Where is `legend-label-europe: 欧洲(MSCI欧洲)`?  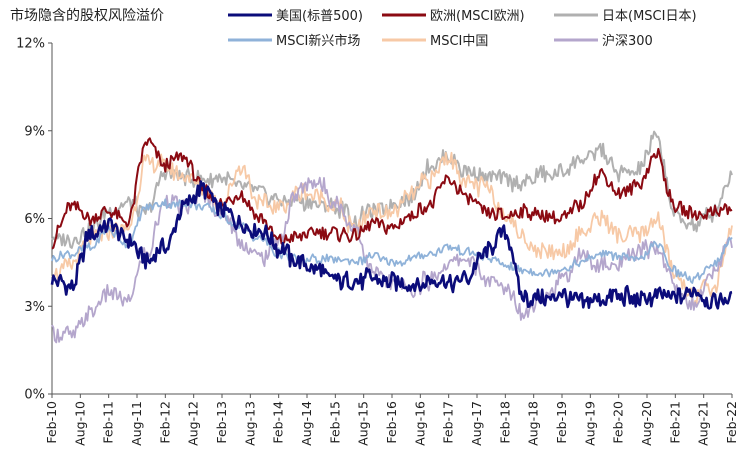
legend-label-europe: 欧洲(MSCI欧洲) is located at coordinates (477, 16).